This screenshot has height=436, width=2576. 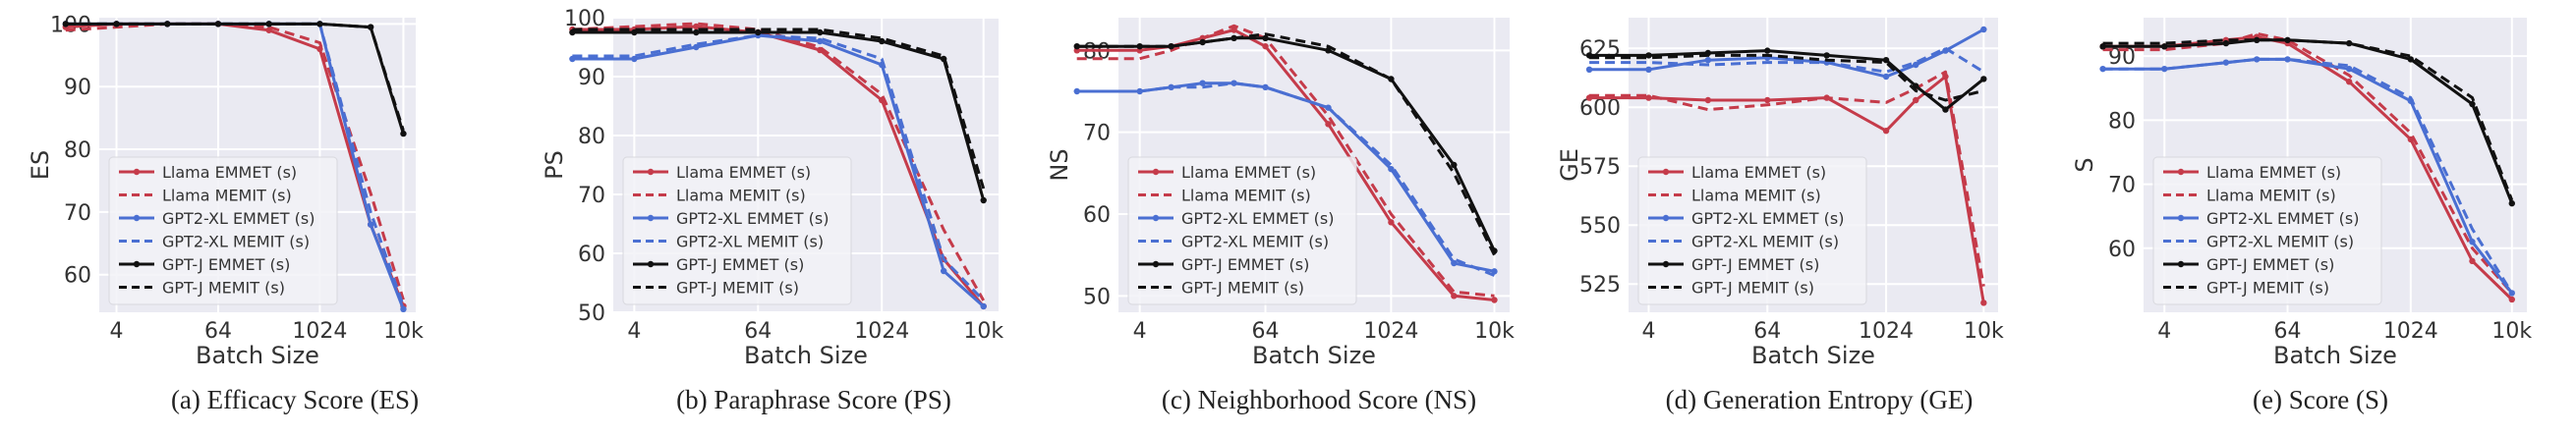 What do you see at coordinates (2321, 399) in the screenshot?
I see `caption-score: (e) Score (S)` at bounding box center [2321, 399].